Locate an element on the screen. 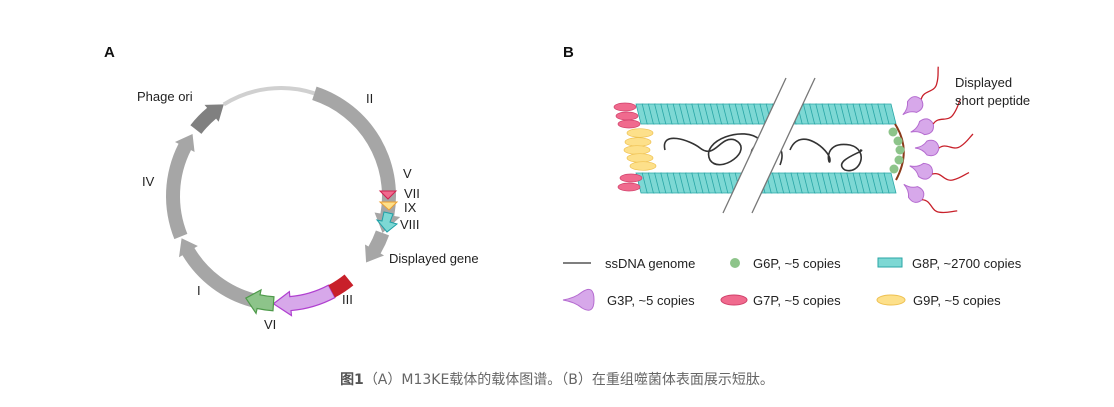 This screenshot has width=1114, height=407. gene-vii-triangle is located at coordinates (388, 195).